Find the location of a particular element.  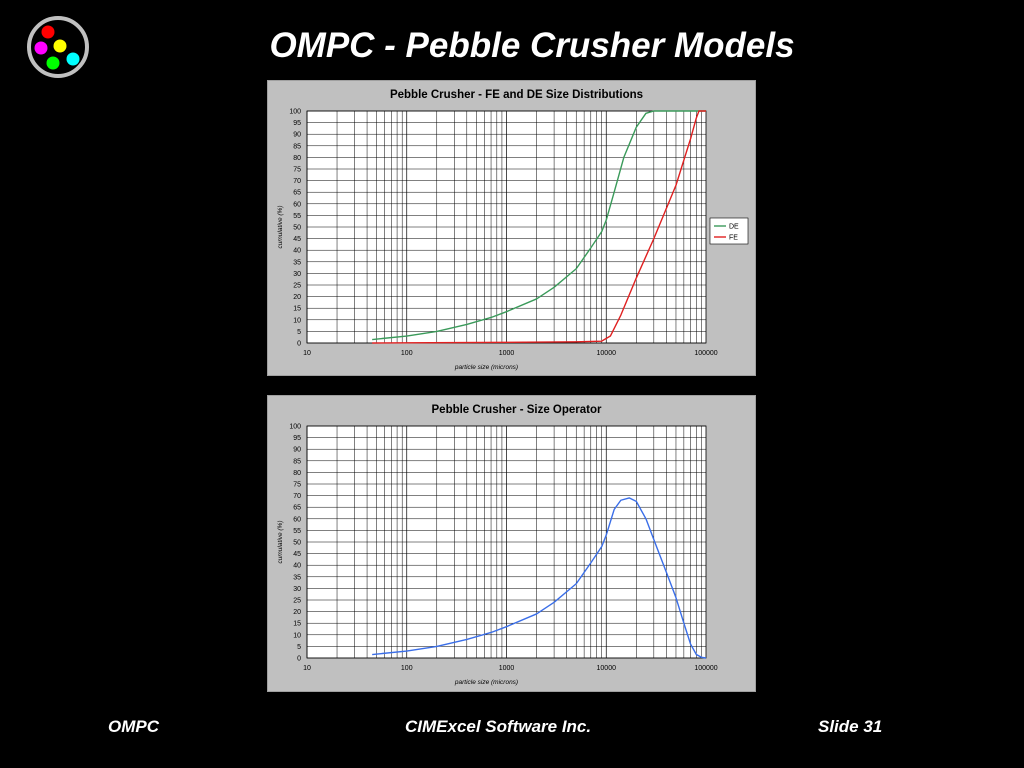

chart1-series-line-de is located at coordinates (539, 225).